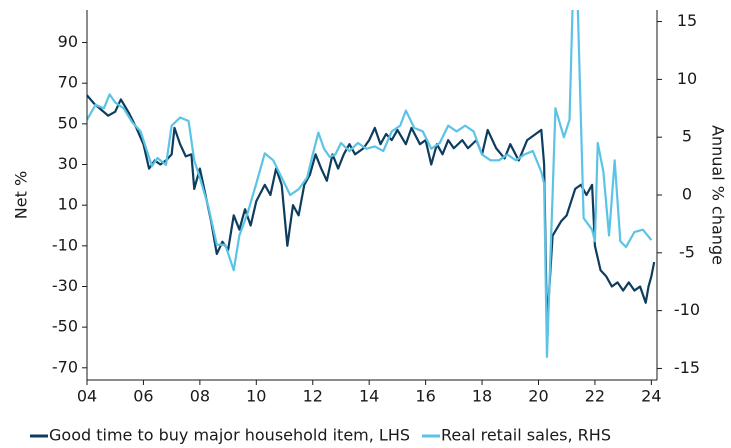 This screenshot has height=448, width=731. Describe the element at coordinates (68, 41) in the screenshot. I see `y-tick-label: 90` at that location.